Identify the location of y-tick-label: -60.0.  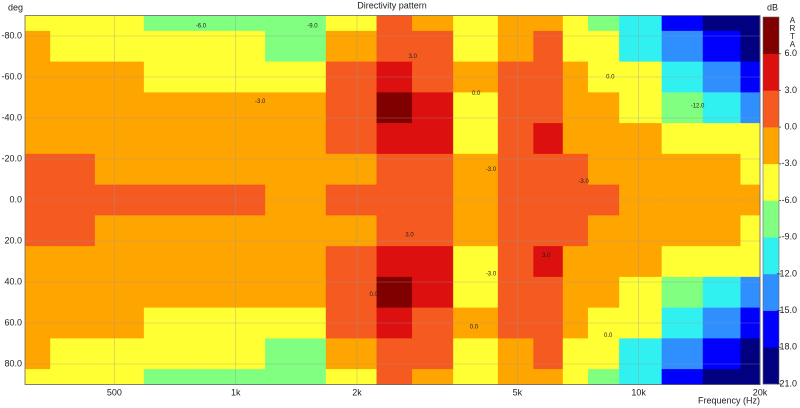
(11, 76).